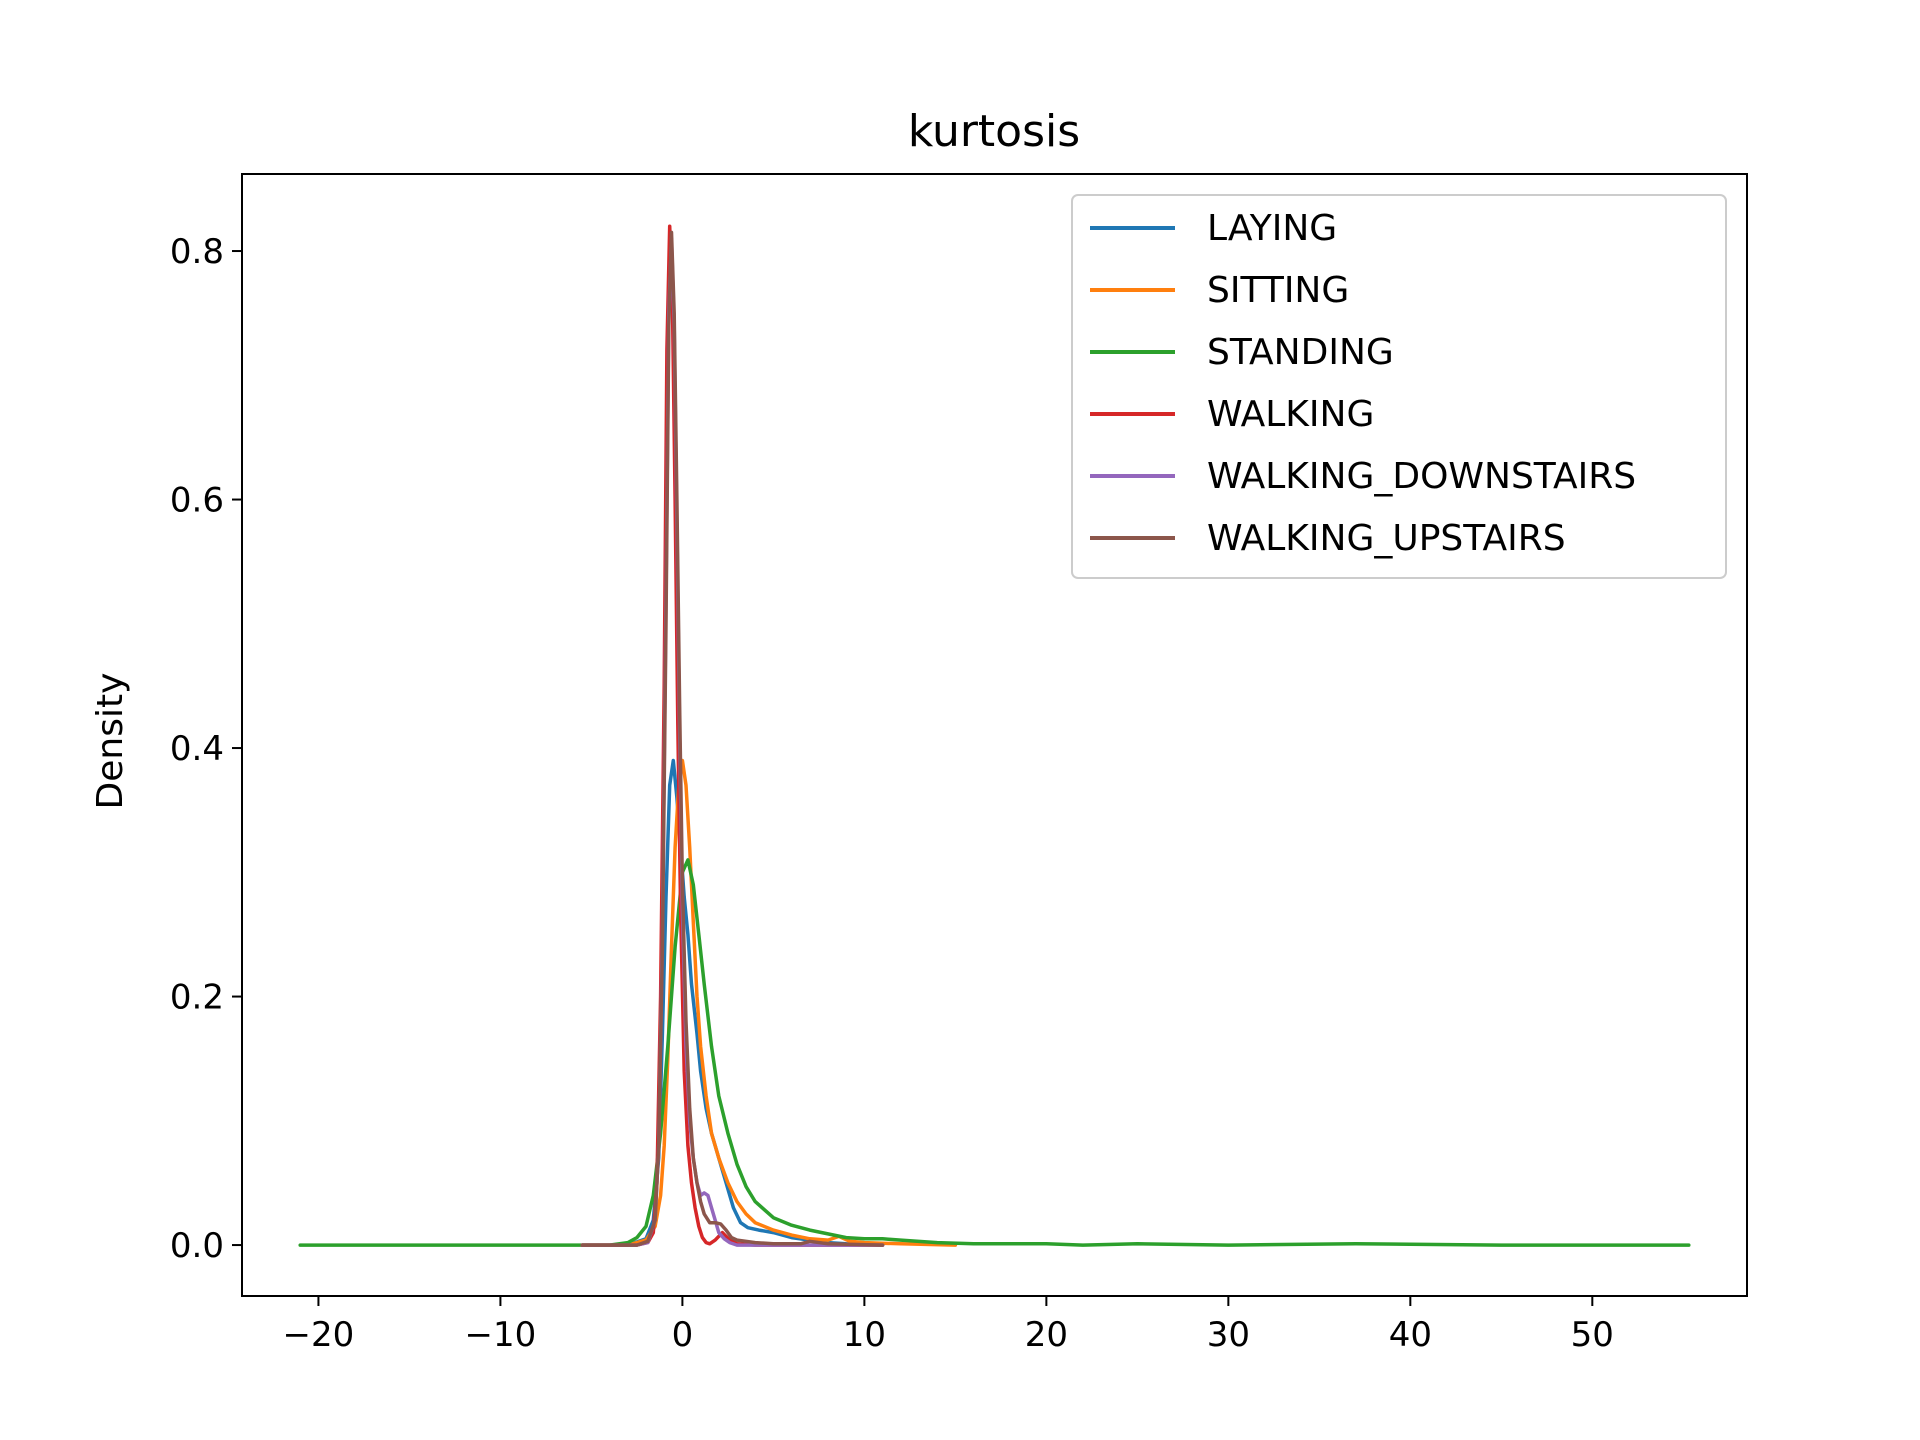 The width and height of the screenshot is (1920, 1440). What do you see at coordinates (864, 1335) in the screenshot?
I see `x-tick-label: 10` at bounding box center [864, 1335].